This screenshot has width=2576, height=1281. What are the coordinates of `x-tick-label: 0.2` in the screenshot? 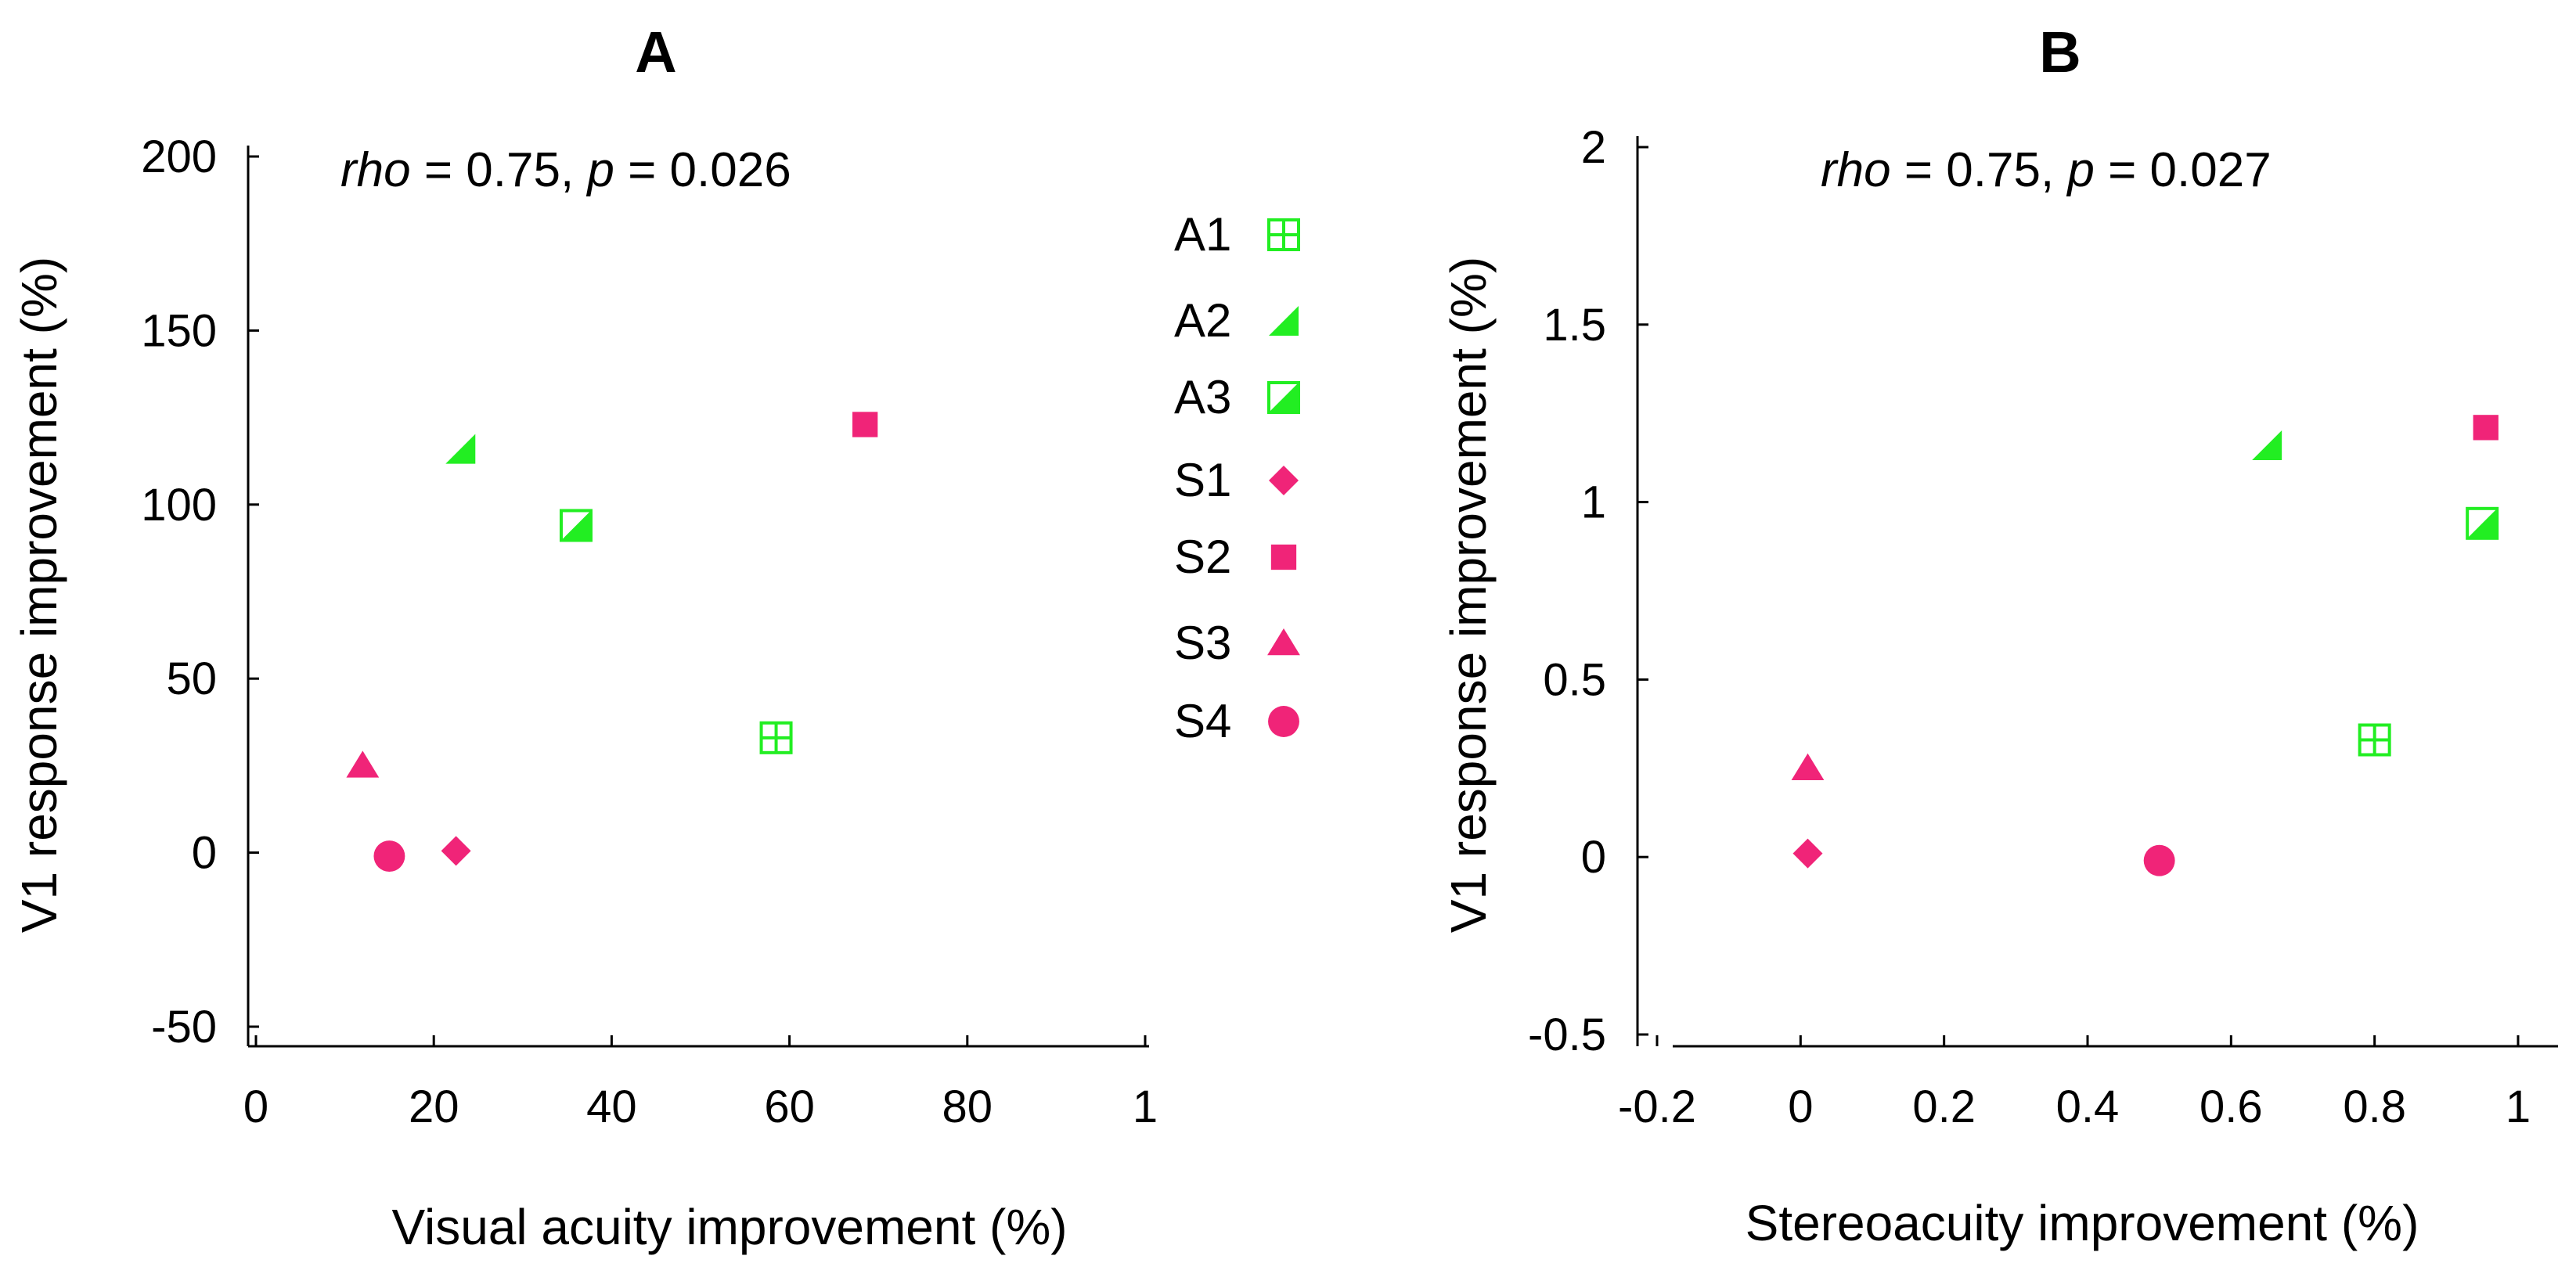 It's located at (1944, 1107).